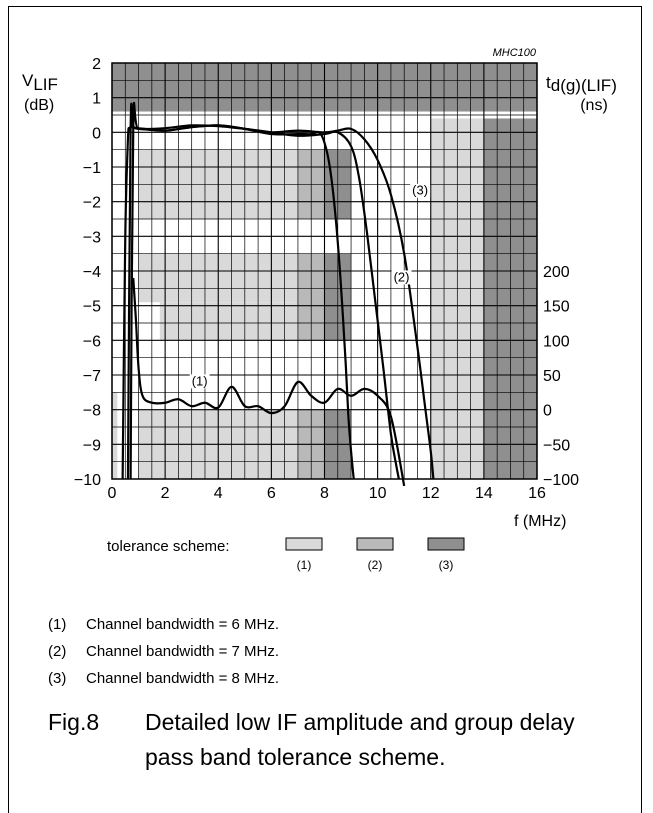  I want to click on x-tick: 14, so click(484, 493).